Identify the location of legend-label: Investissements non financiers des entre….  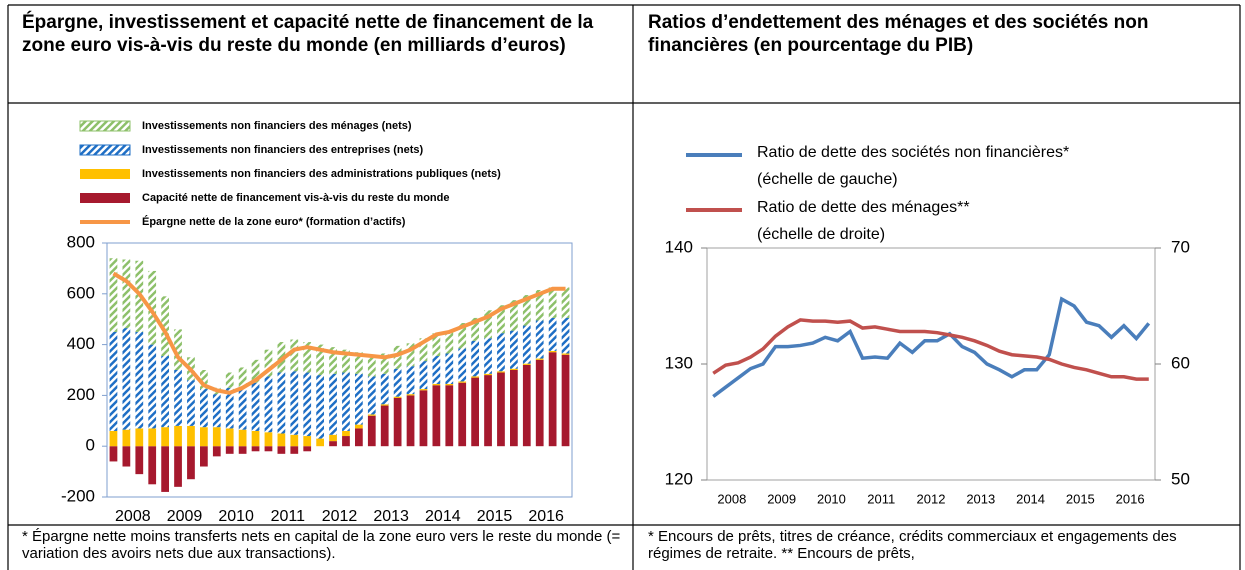
(283, 150).